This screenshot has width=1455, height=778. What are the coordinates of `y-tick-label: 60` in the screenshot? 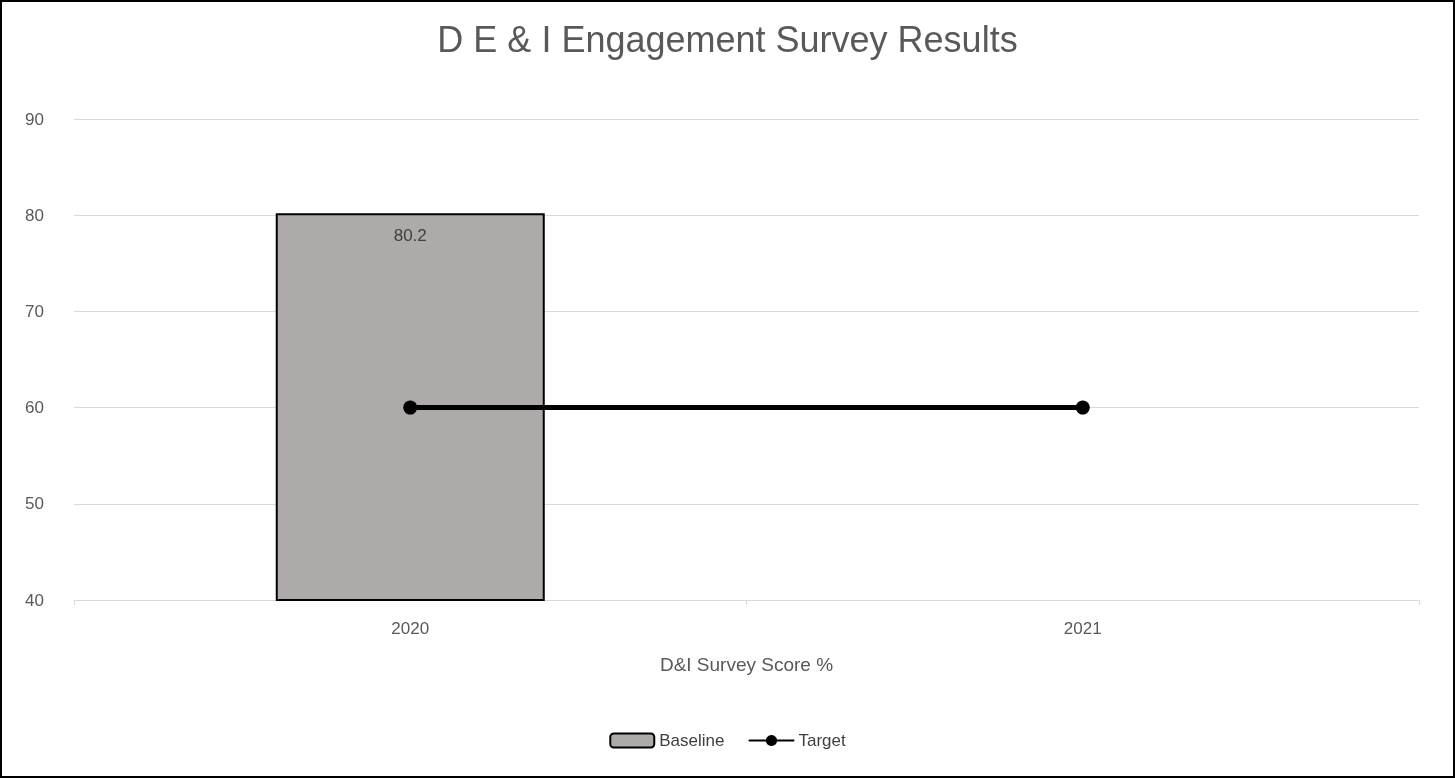 It's located at (34, 408).